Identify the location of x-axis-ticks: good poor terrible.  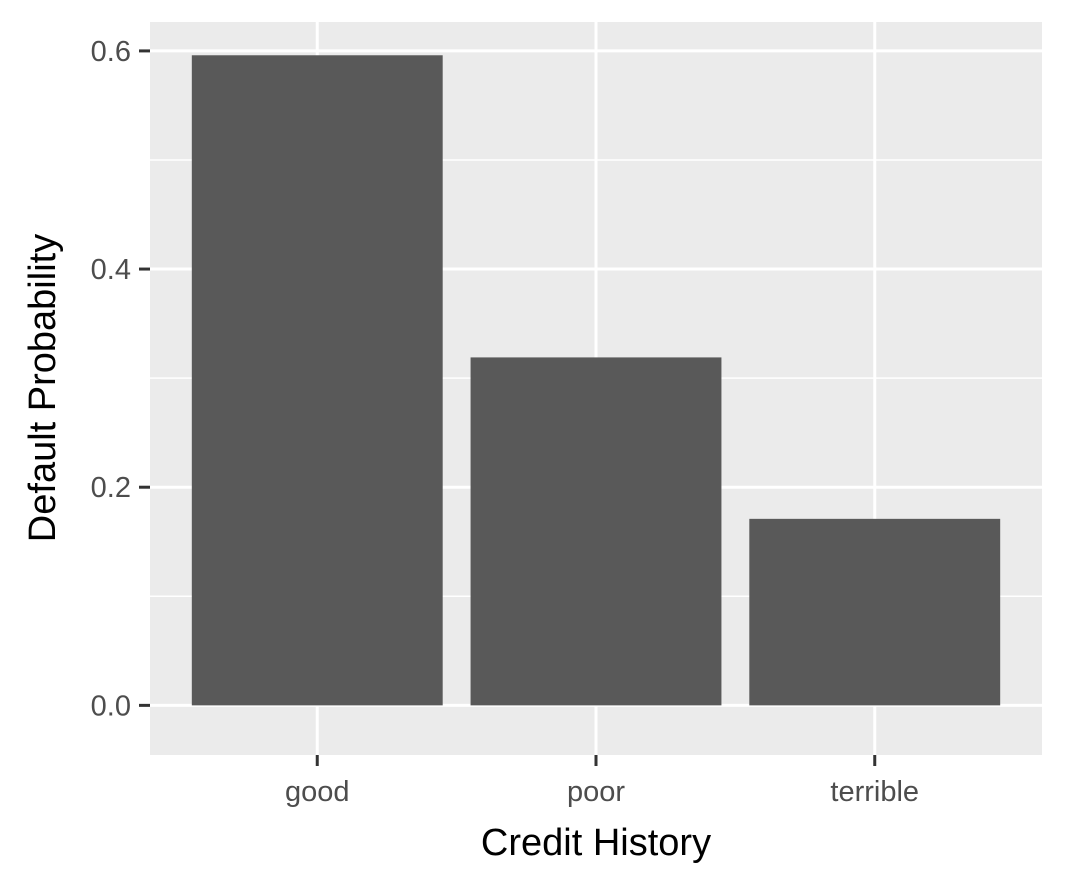
(602, 781).